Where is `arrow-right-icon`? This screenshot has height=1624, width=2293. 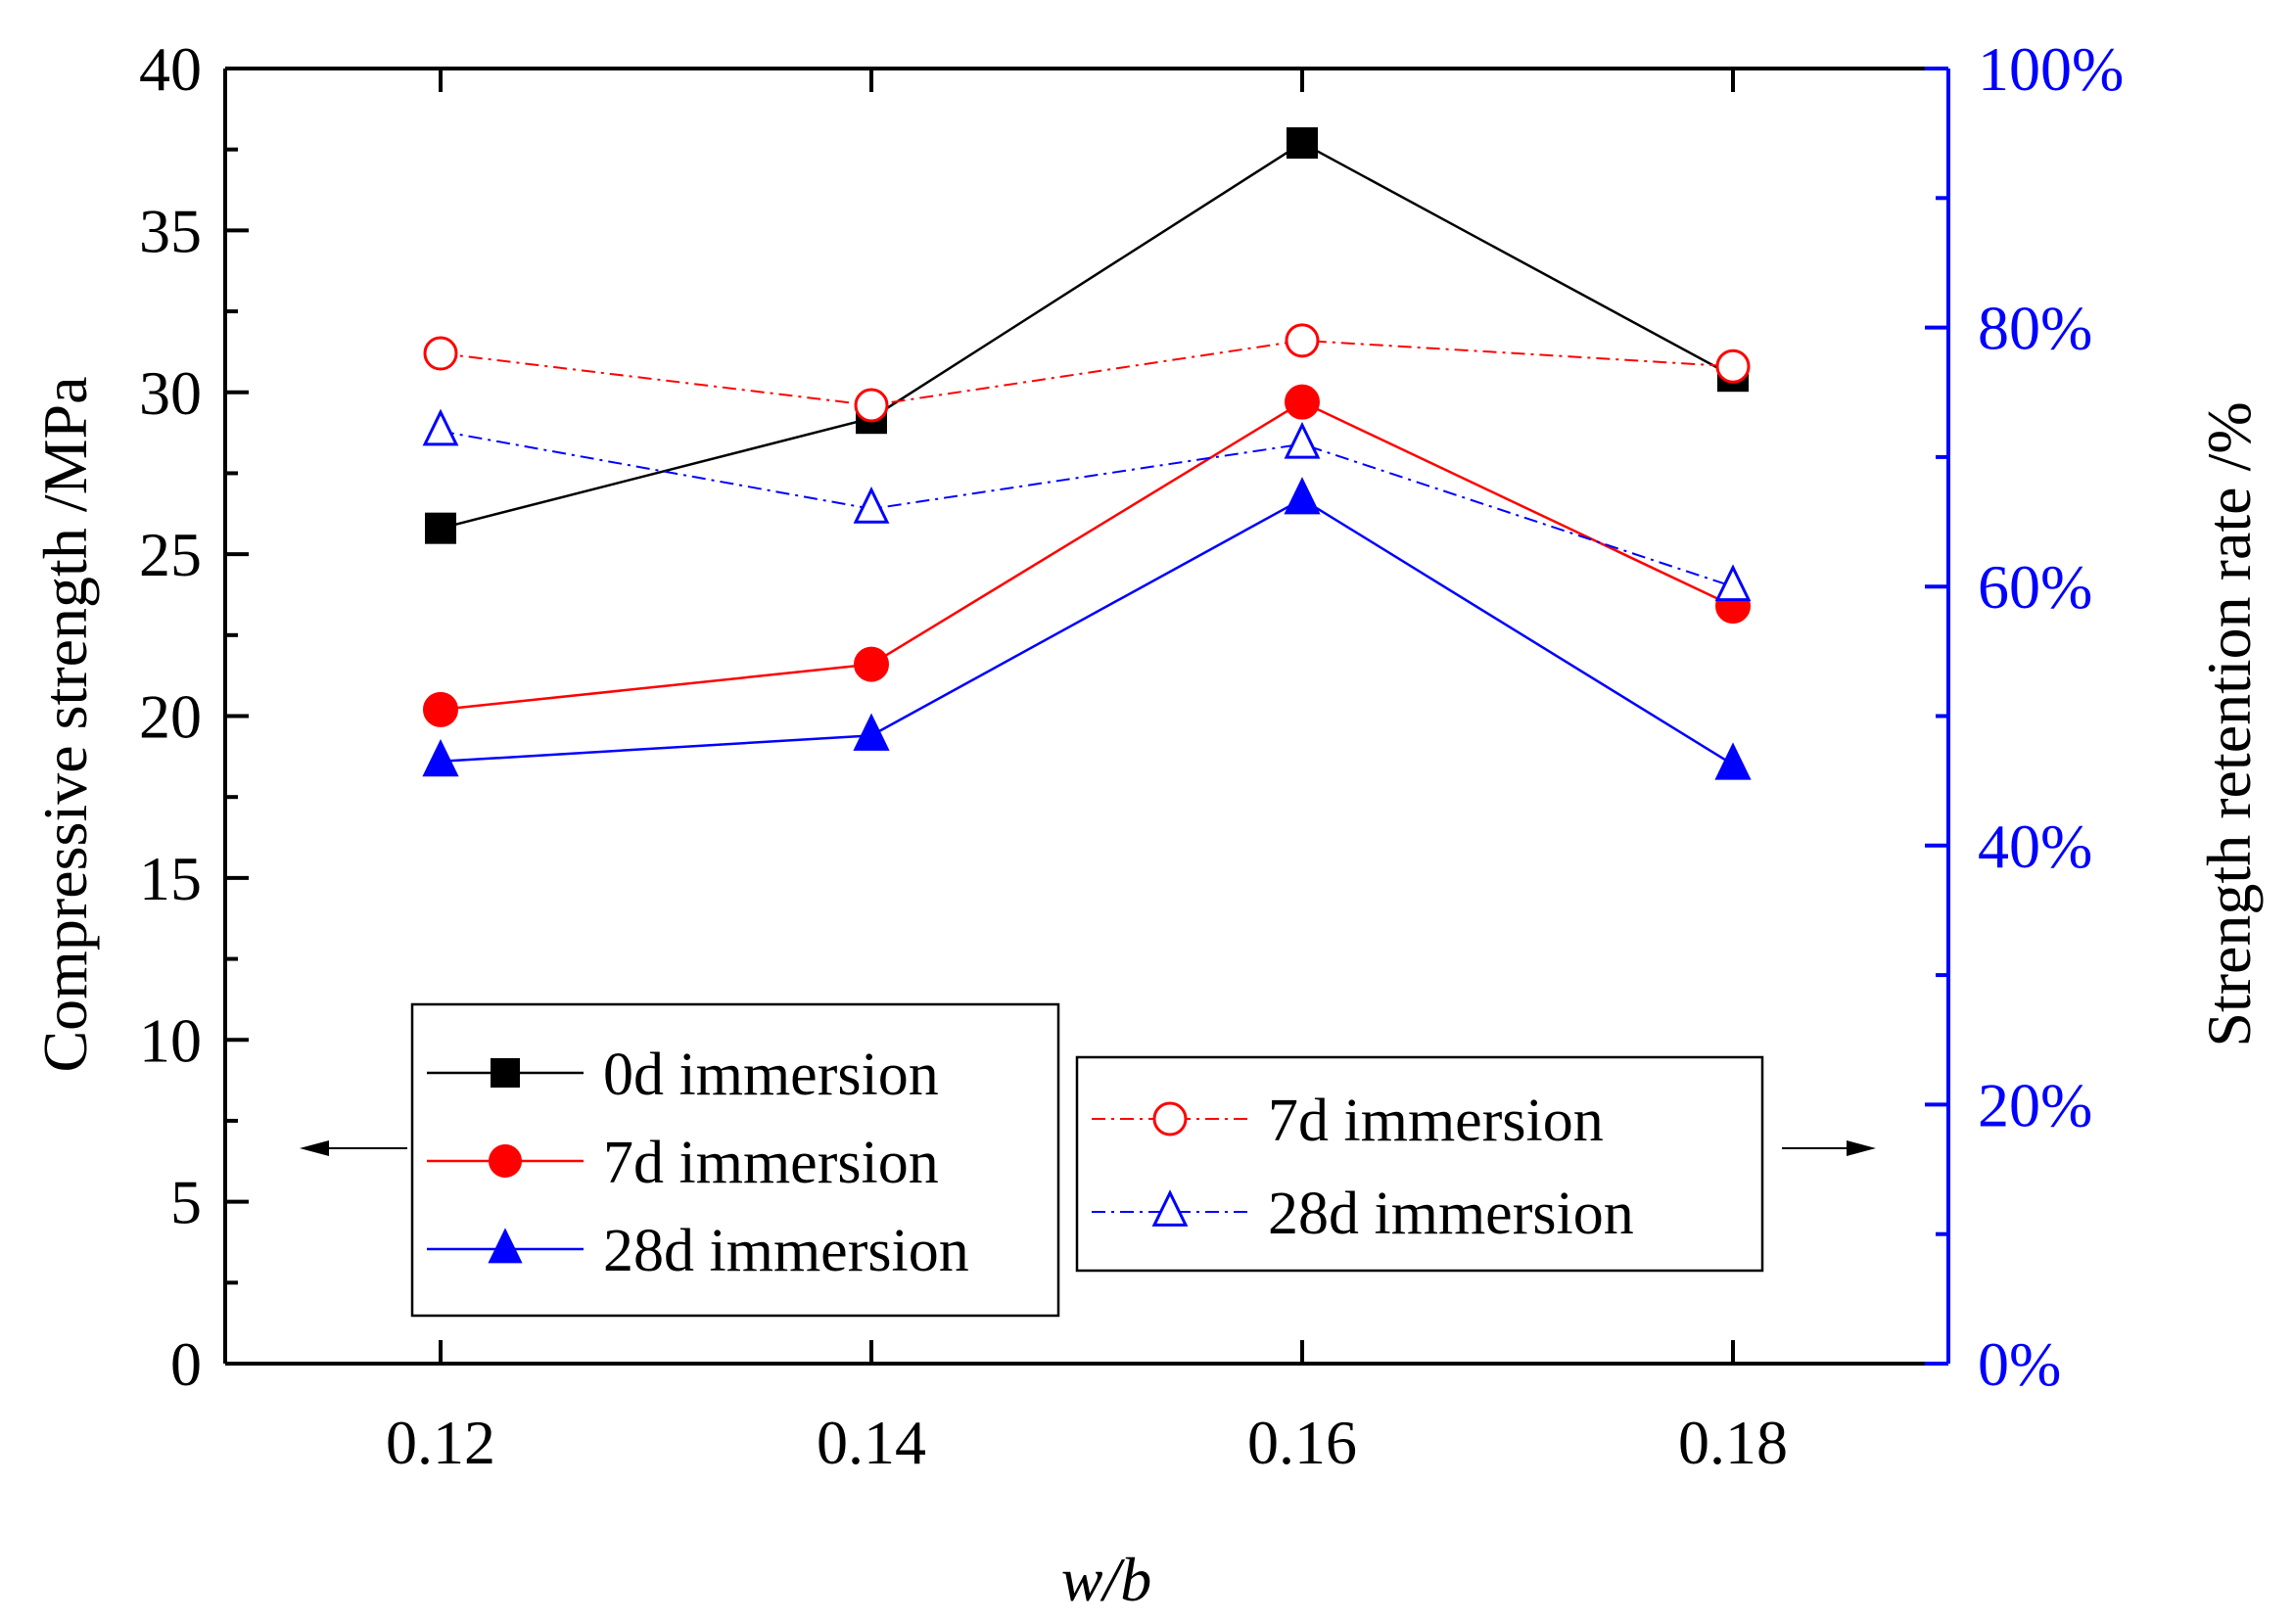 arrow-right-icon is located at coordinates (1861, 1148).